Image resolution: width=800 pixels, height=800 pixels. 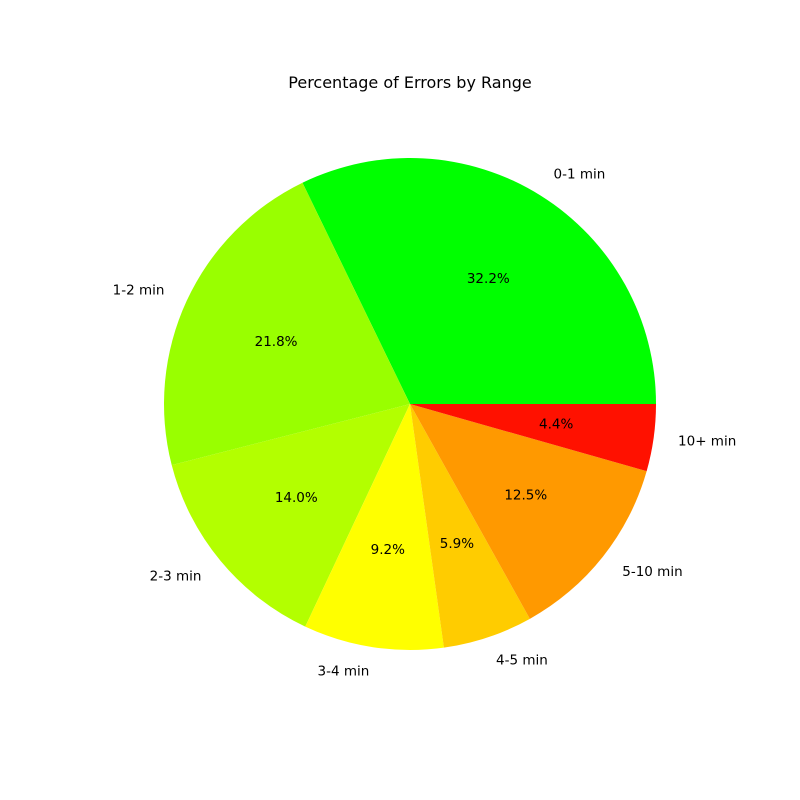 I want to click on percentage-label-0-1-min: 32.2%, so click(x=488, y=279).